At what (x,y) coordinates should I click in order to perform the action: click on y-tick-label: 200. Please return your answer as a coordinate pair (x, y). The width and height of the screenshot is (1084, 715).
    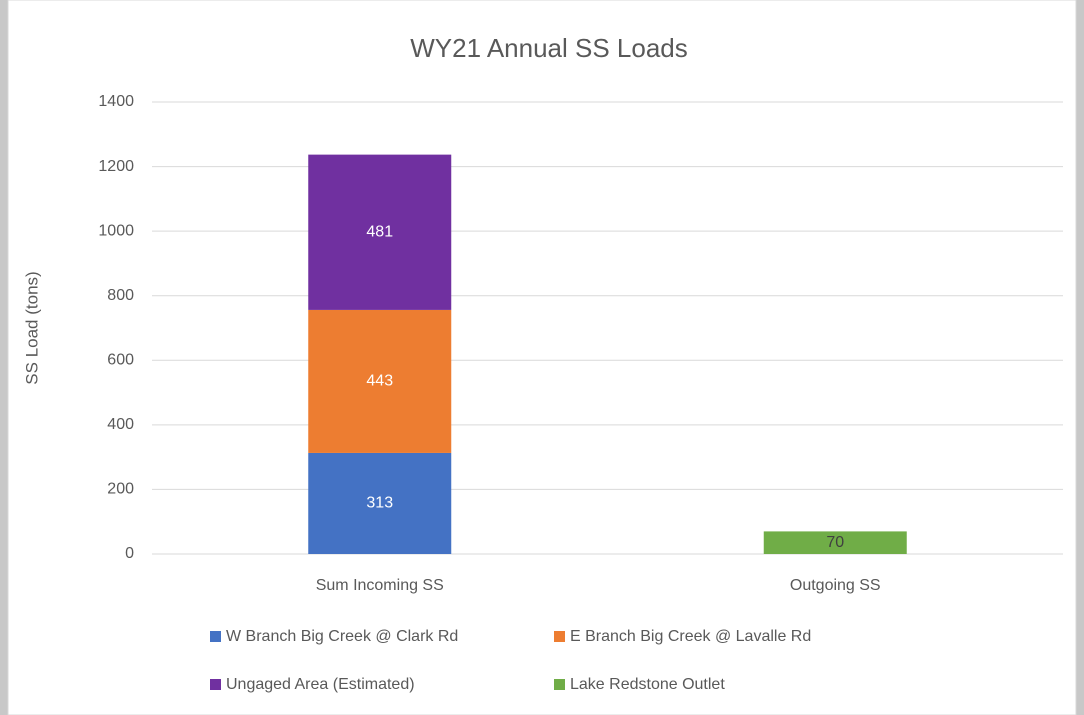
    Looking at the image, I should click on (120, 489).